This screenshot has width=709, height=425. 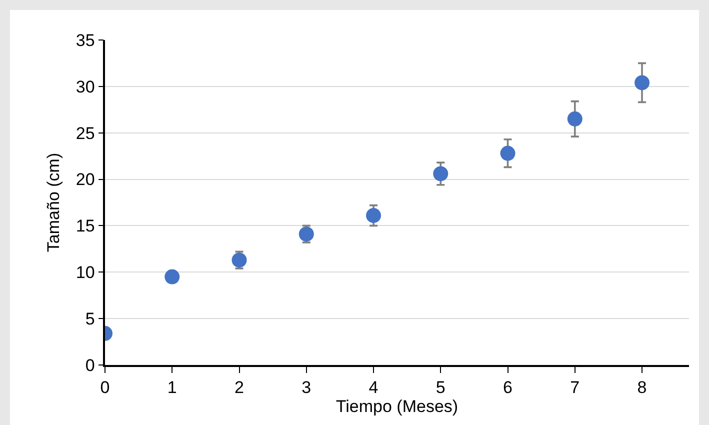 I want to click on y-tick-label: 0, so click(x=90, y=365).